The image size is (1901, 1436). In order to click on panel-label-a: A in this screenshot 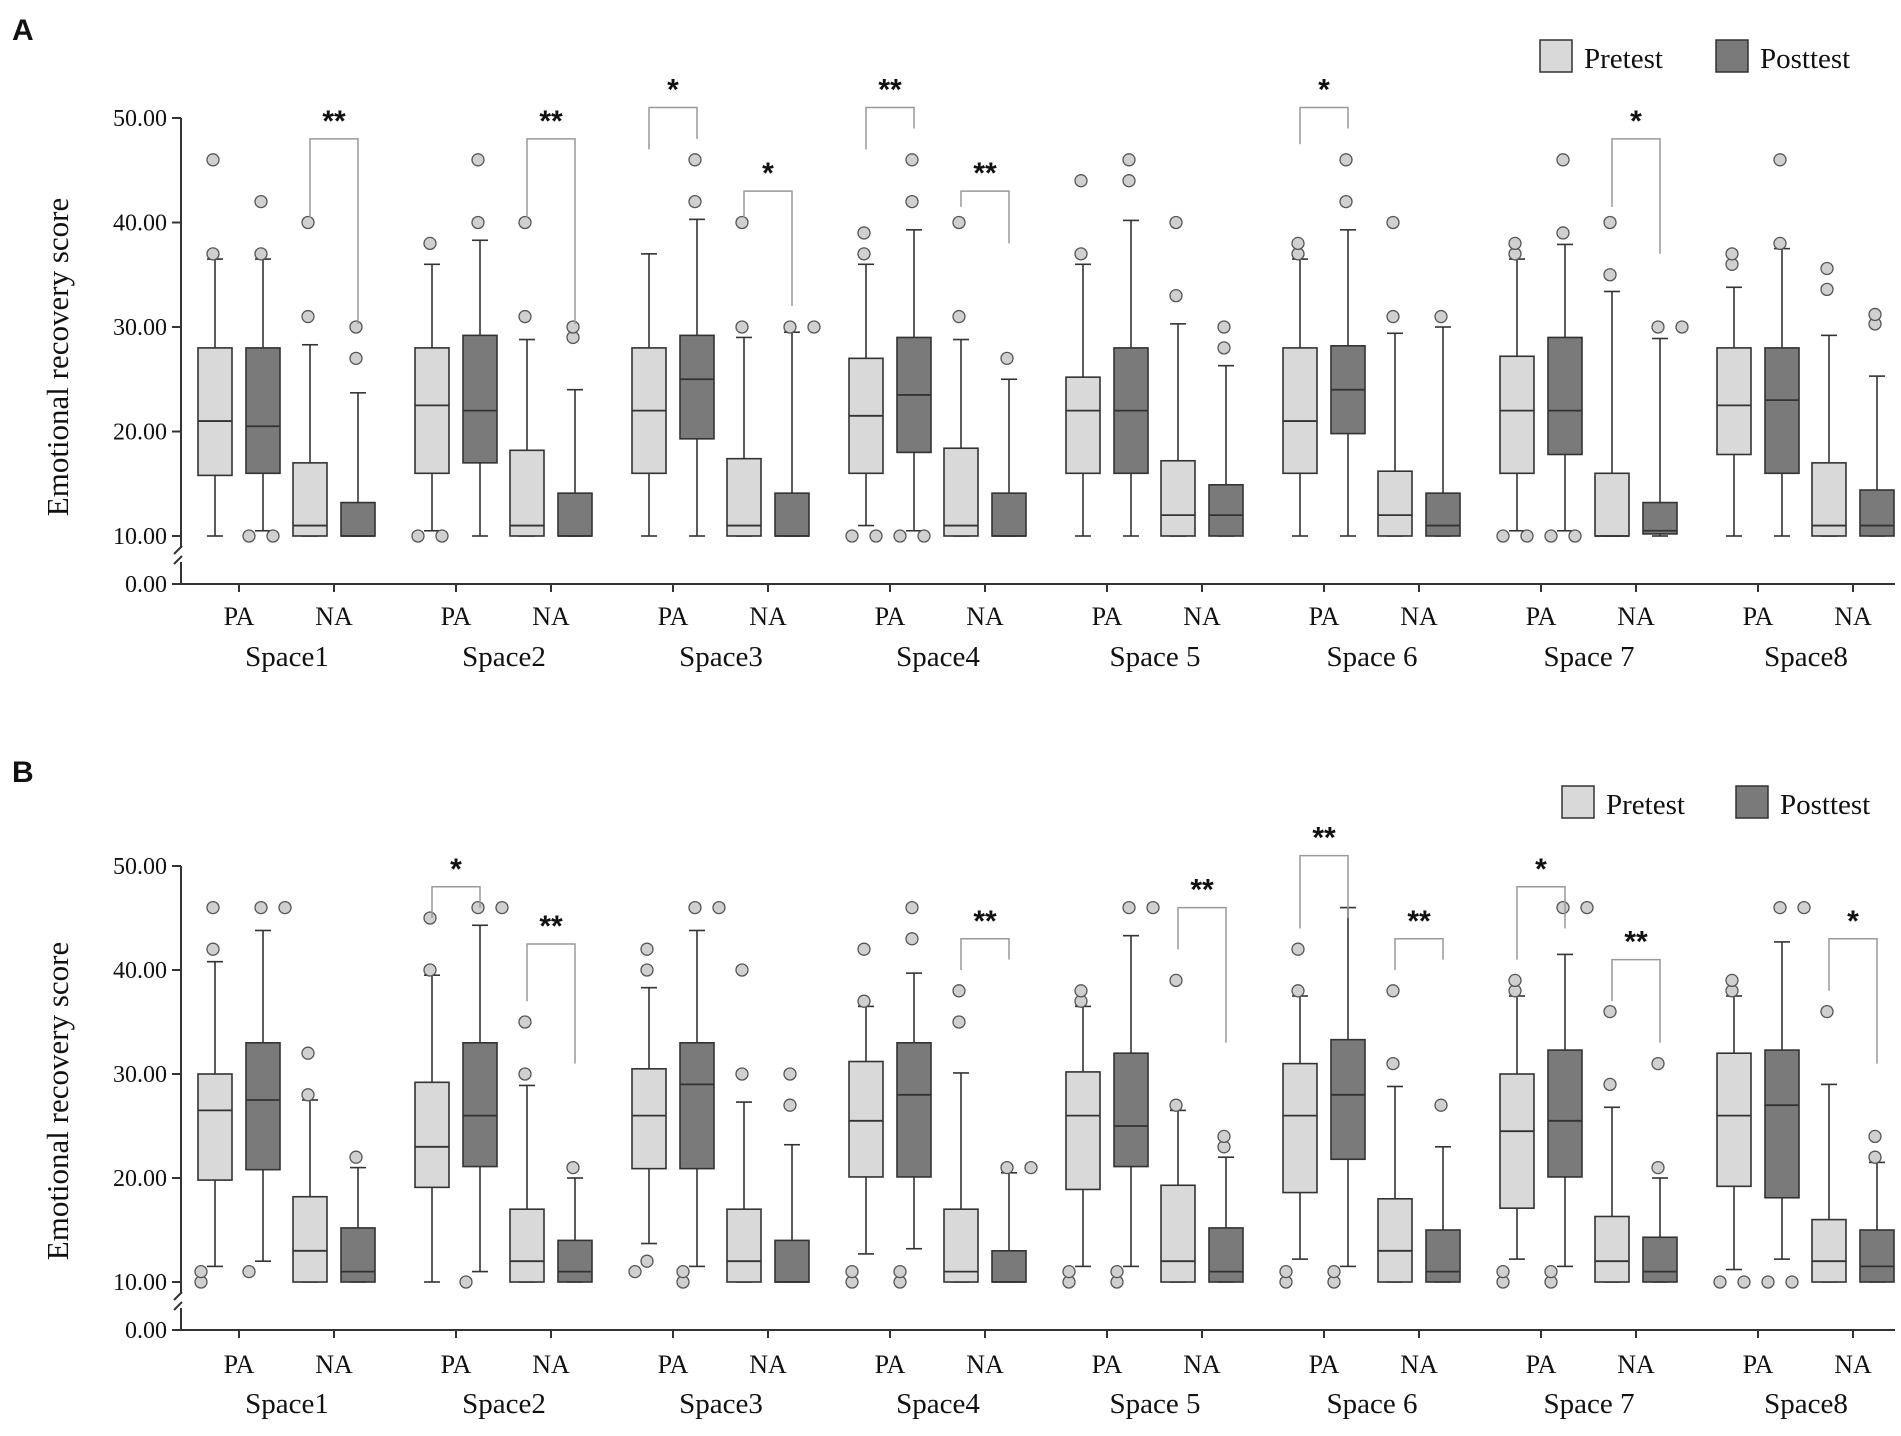, I will do `click(23, 30)`.